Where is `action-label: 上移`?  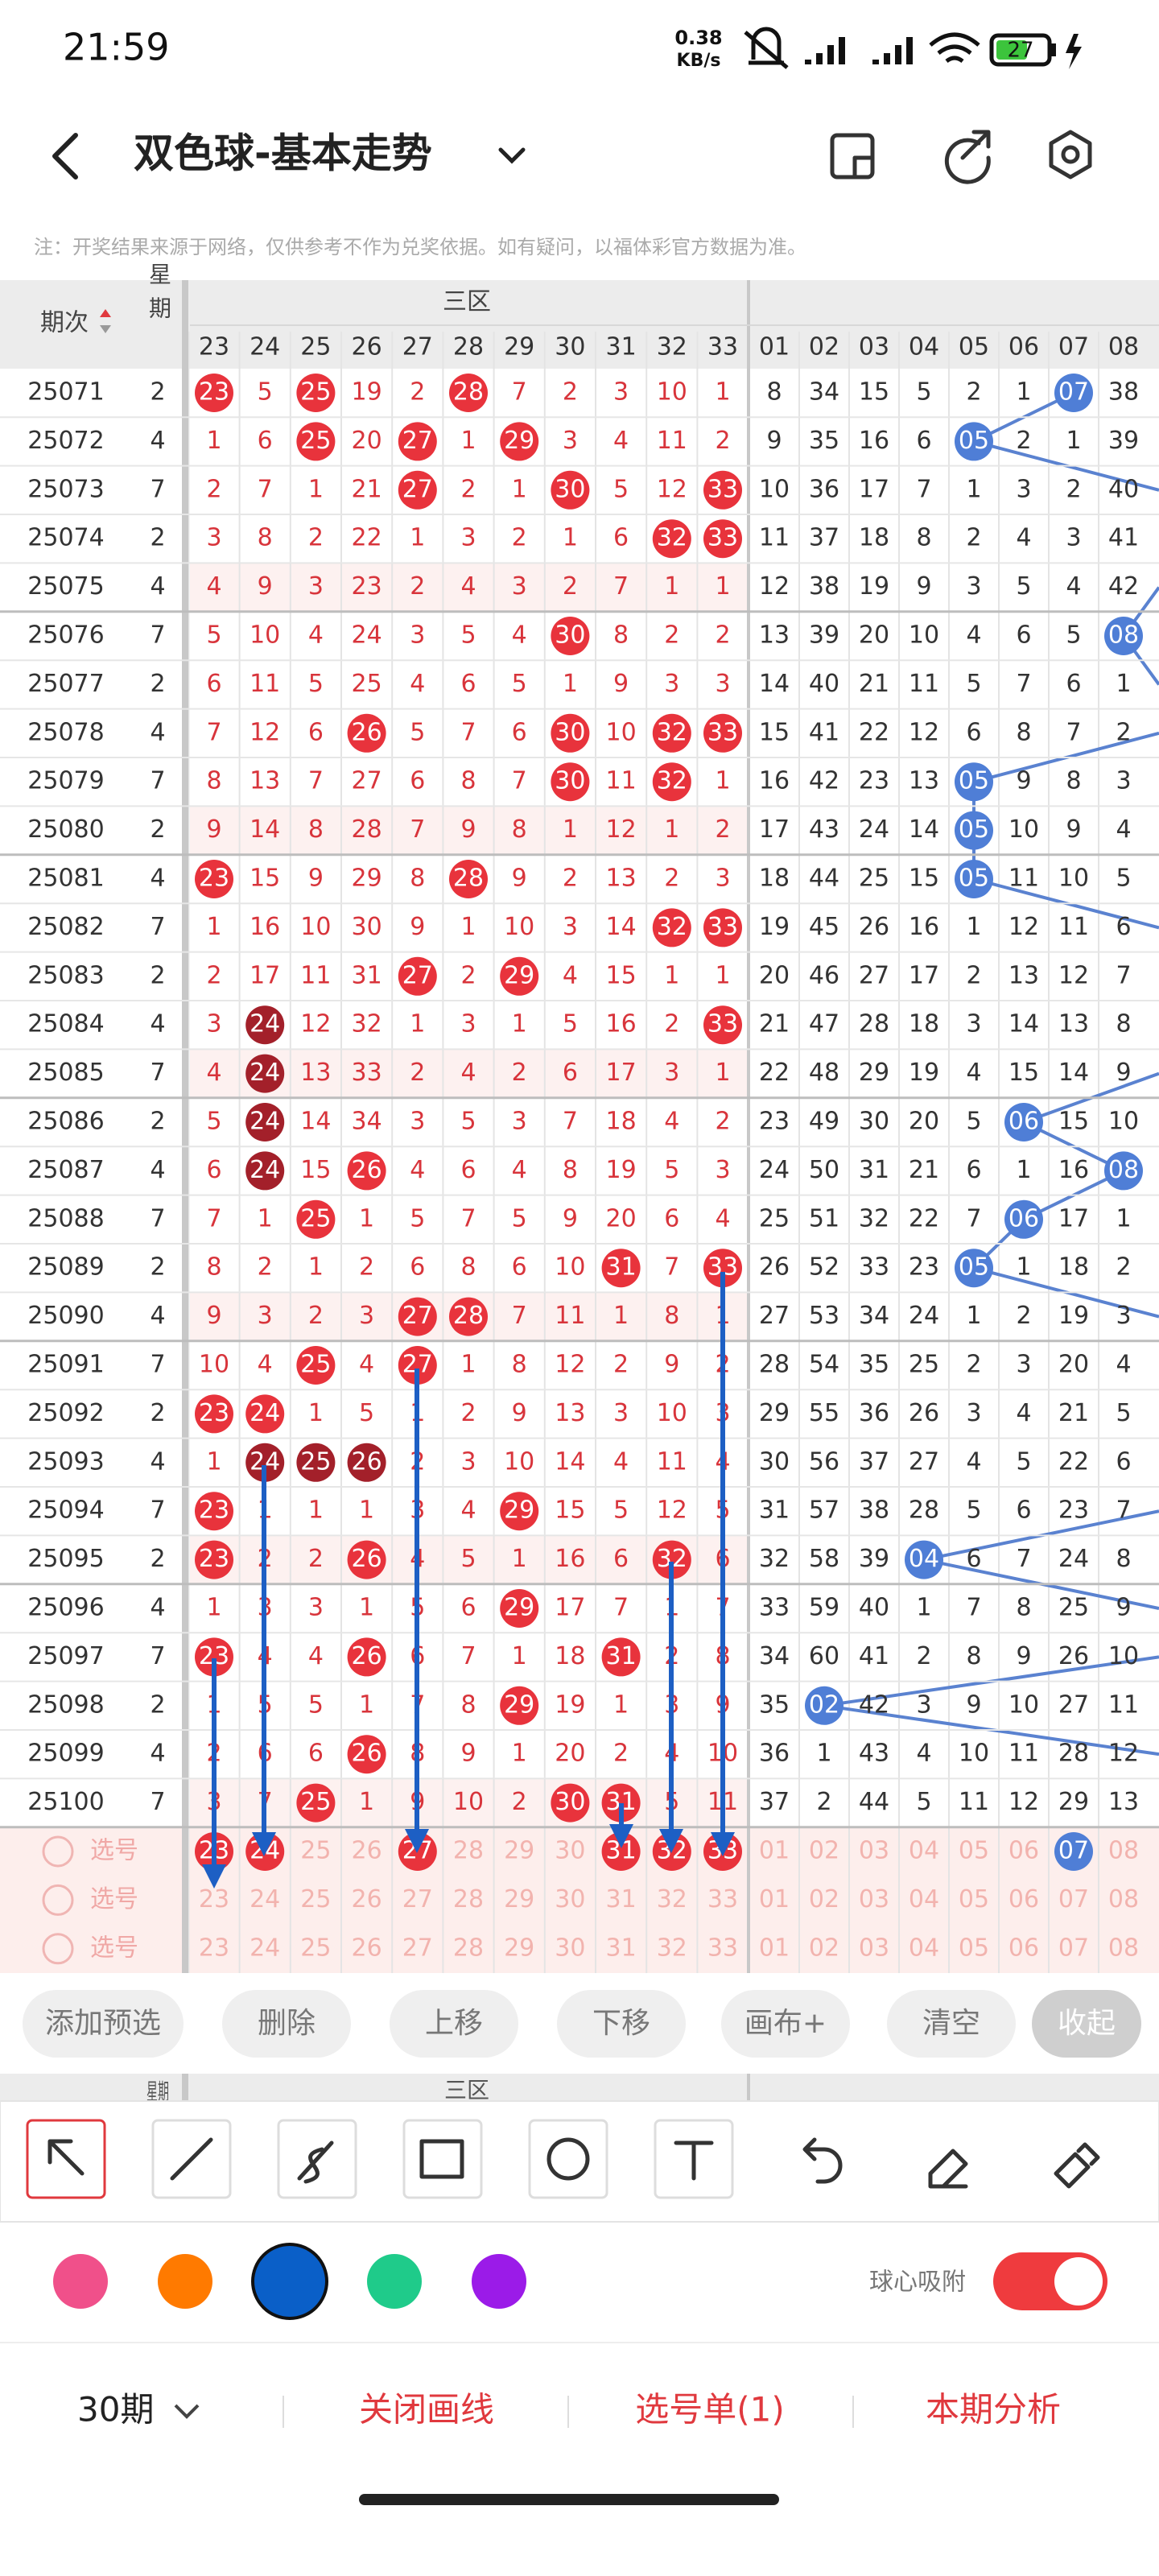 action-label: 上移 is located at coordinates (454, 2023).